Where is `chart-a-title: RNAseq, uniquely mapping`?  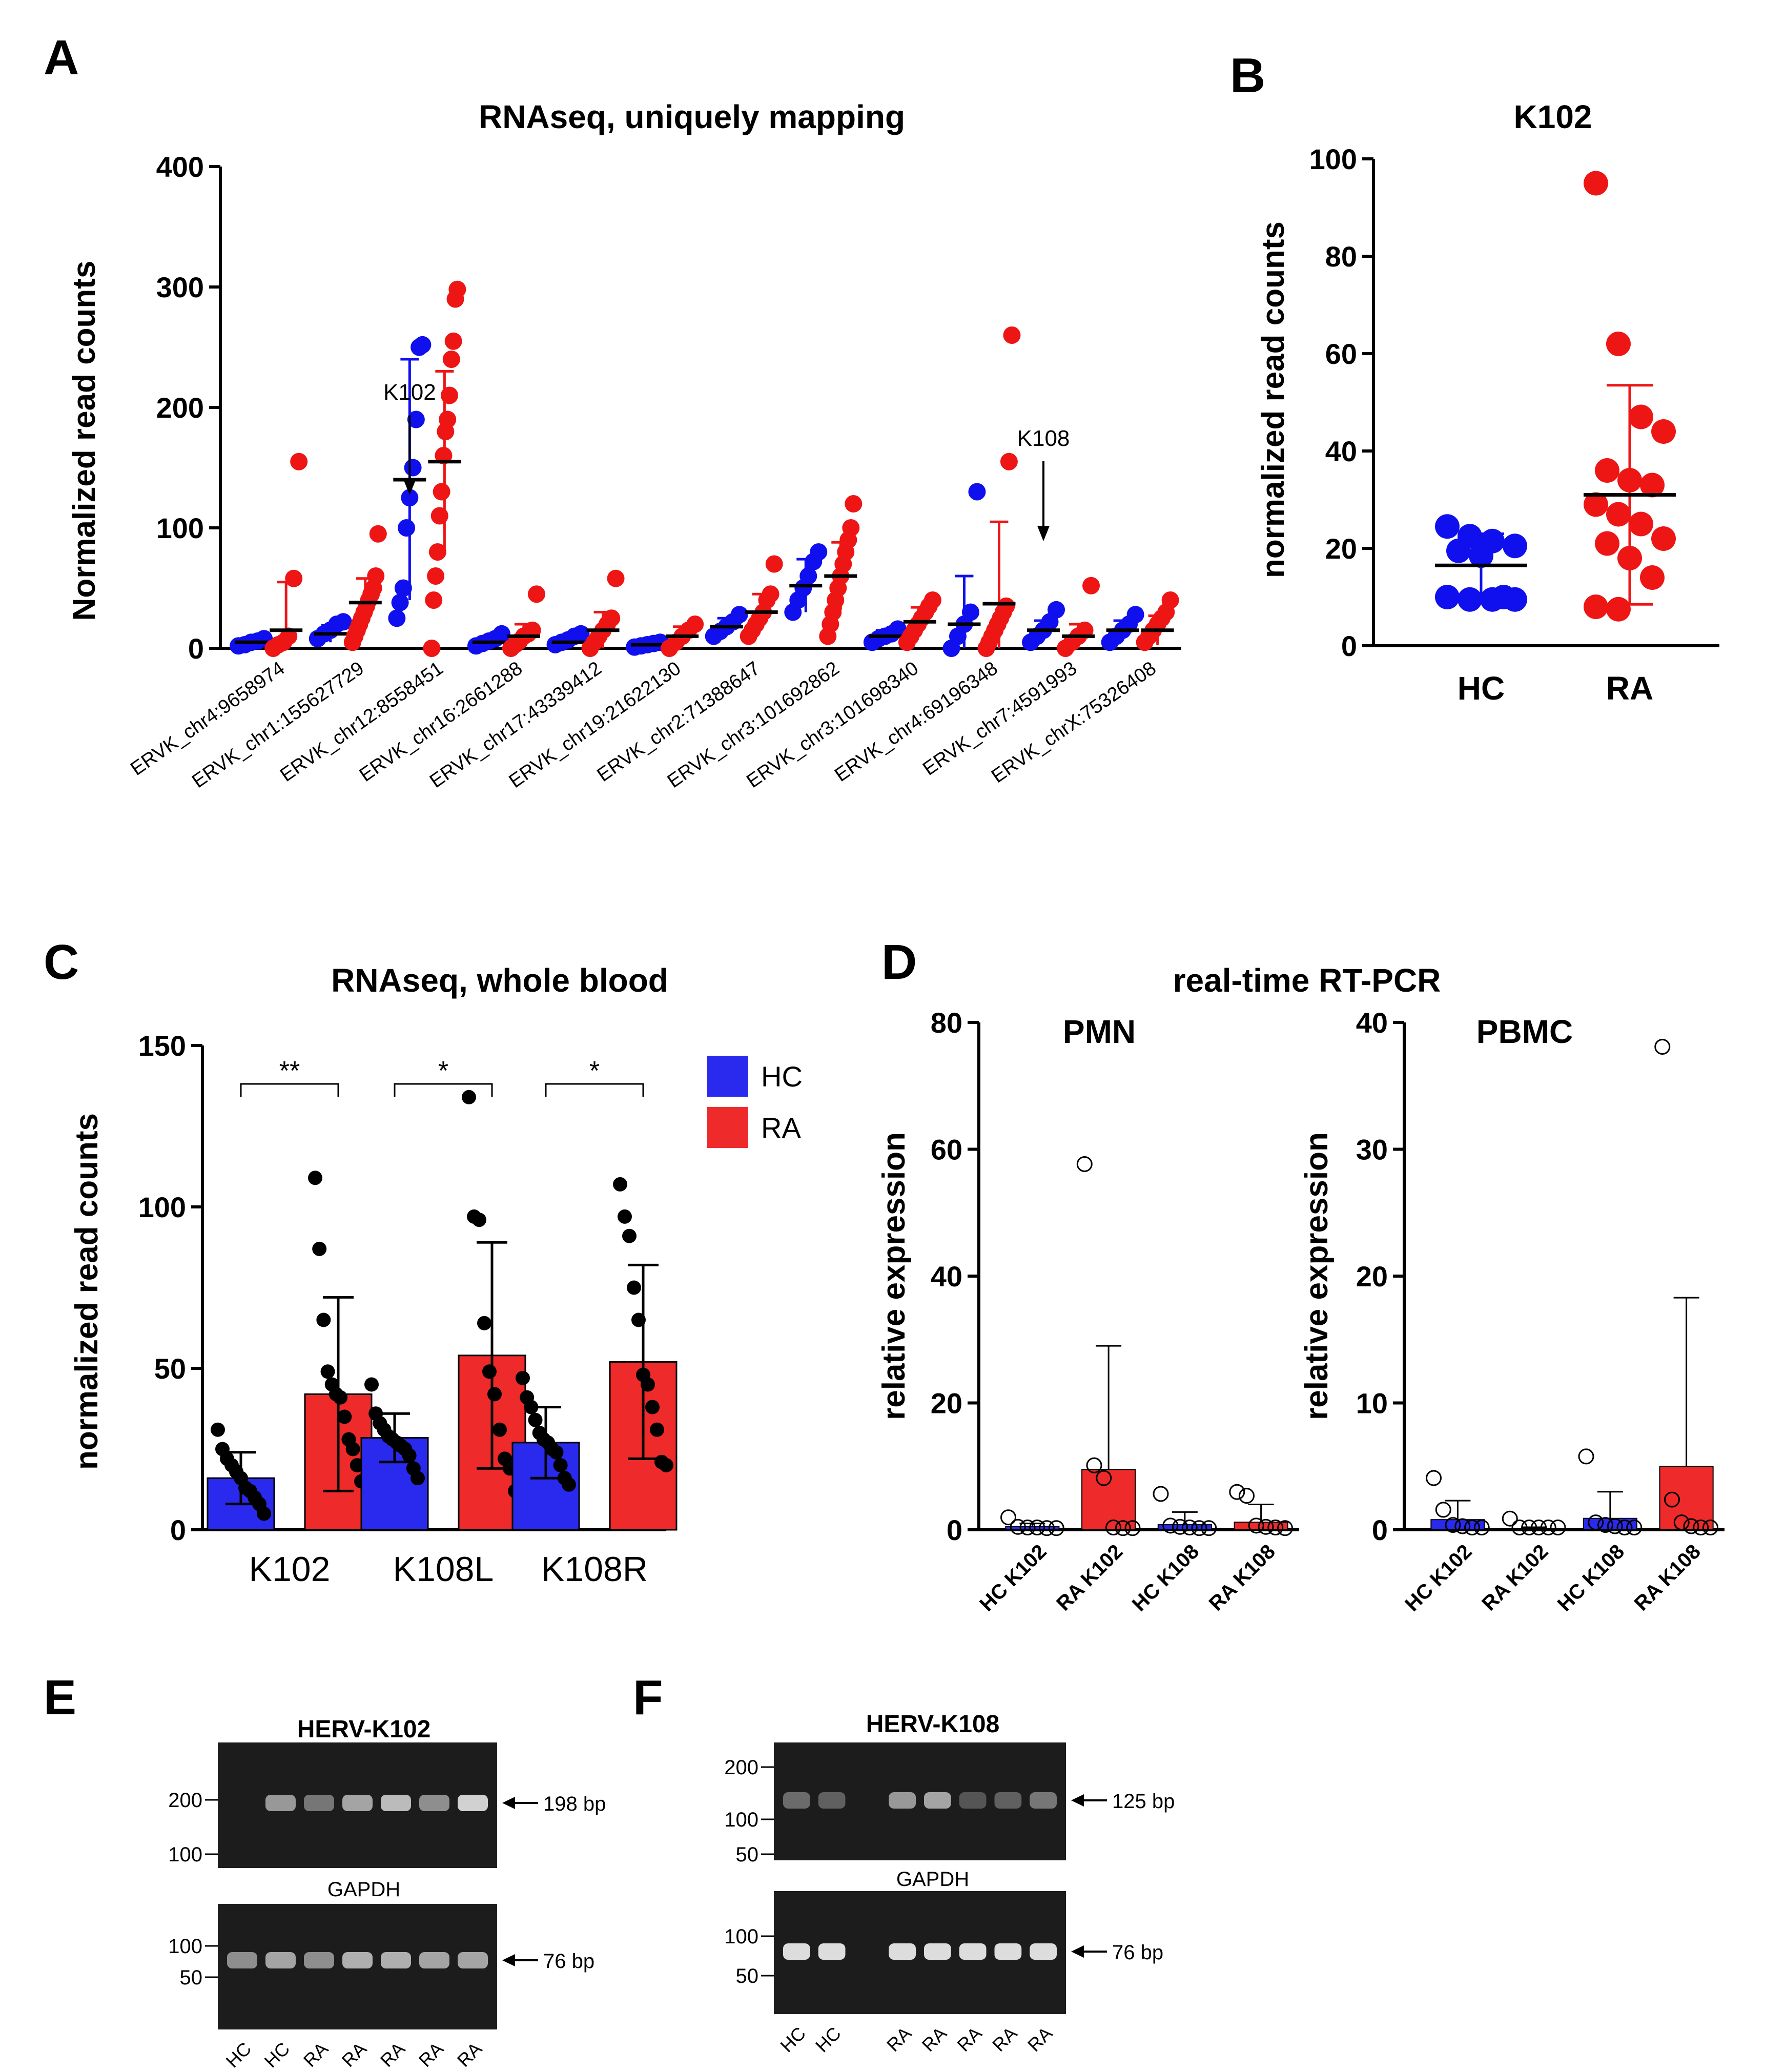
chart-a-title: RNAseq, uniquely mapping is located at coordinates (692, 116).